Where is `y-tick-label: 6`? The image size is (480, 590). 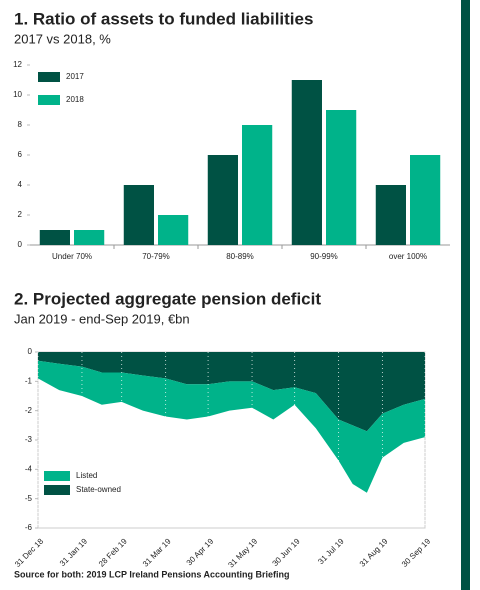
y-tick-label: 6 is located at coordinates (20, 154).